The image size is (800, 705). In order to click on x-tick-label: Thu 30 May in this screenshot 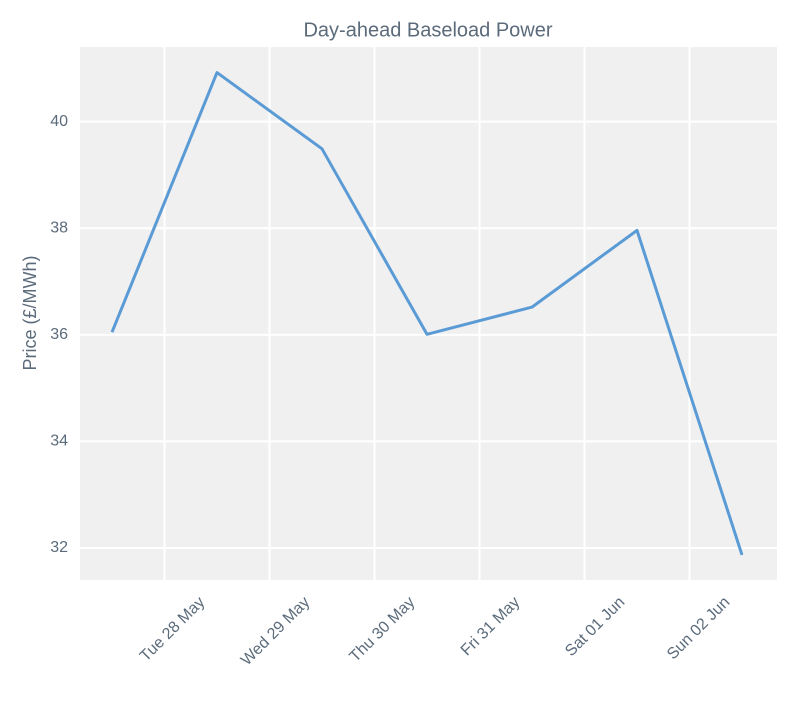, I will do `click(383, 630)`.